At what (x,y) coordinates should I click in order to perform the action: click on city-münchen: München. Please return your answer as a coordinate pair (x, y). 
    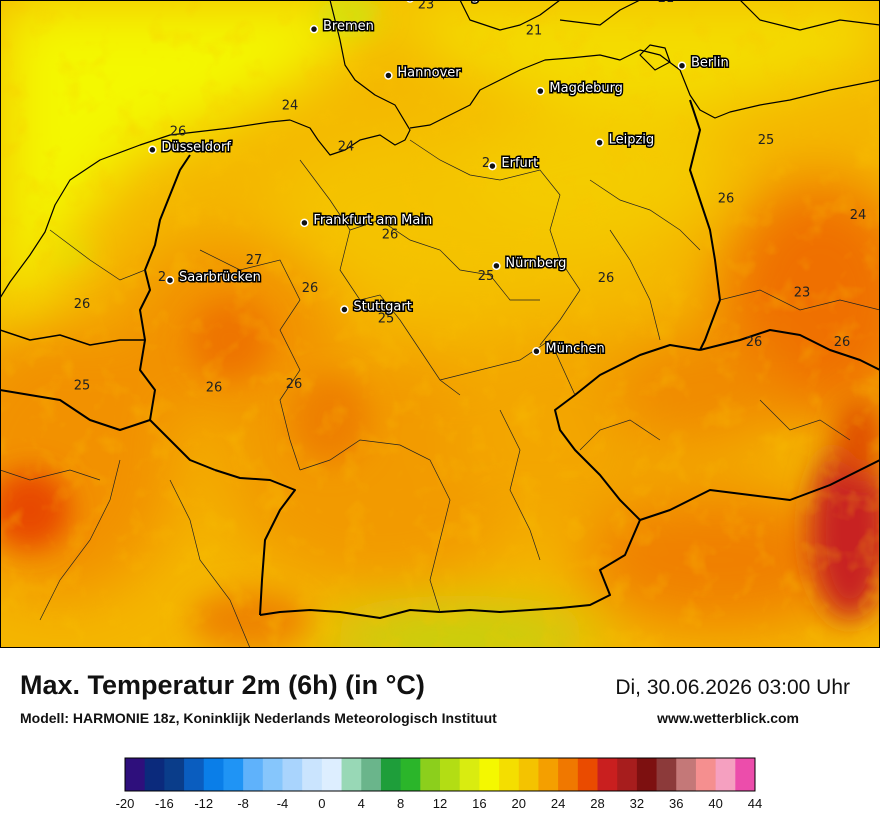
    Looking at the image, I should click on (569, 349).